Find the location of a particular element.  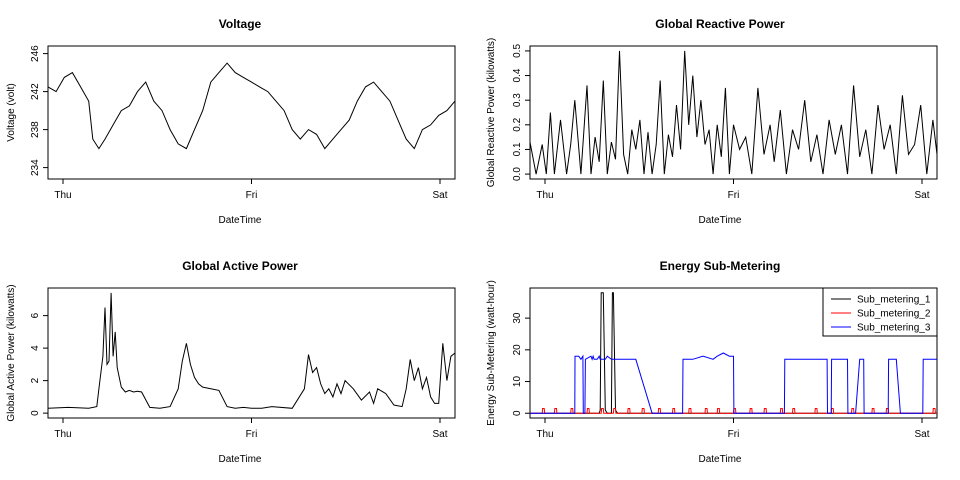

y-tick-label: 0.0 is located at coordinates (517, 174).